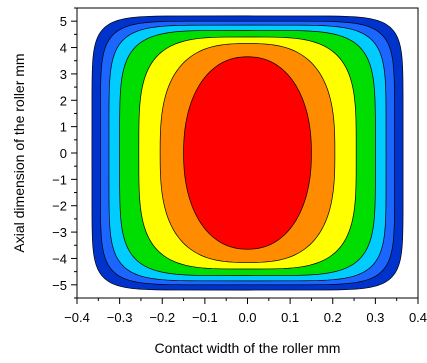 This screenshot has width=427, height=363. What do you see at coordinates (63, 74) in the screenshot?
I see `y-tick-label: 3` at bounding box center [63, 74].